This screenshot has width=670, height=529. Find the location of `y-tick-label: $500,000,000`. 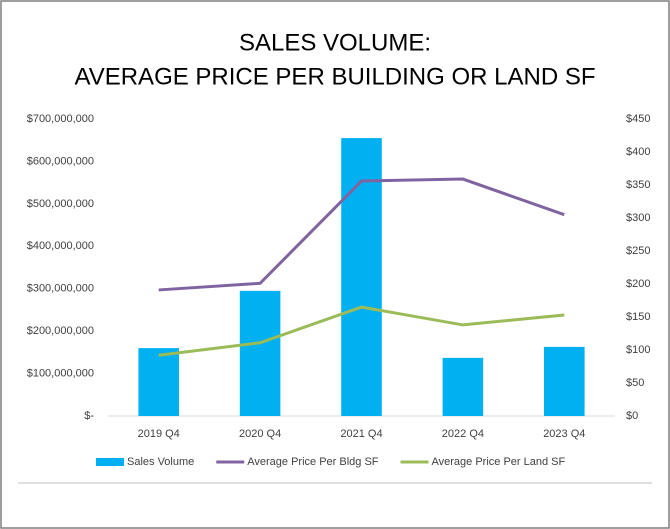

y-tick-label: $500,000,000 is located at coordinates (60, 204).